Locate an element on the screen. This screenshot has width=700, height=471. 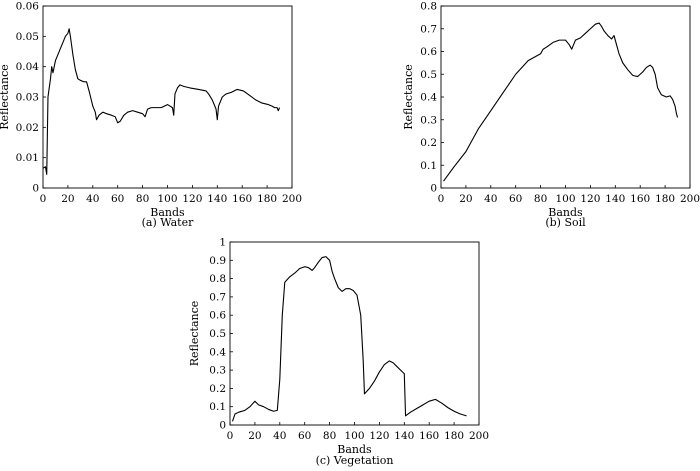
y-tick-label: 0.03 is located at coordinates (27, 98).